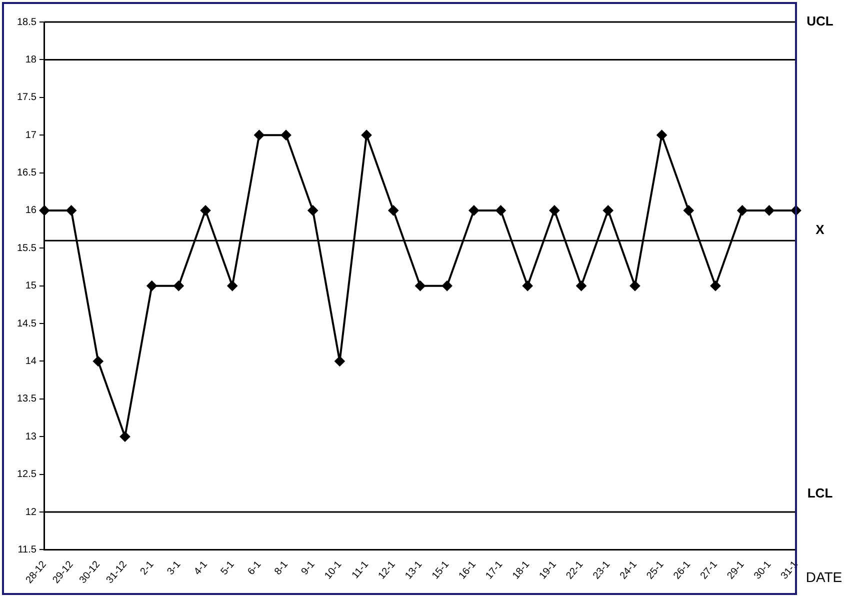  Describe the element at coordinates (26, 173) in the screenshot. I see `y-tick-label: 16.5` at that location.